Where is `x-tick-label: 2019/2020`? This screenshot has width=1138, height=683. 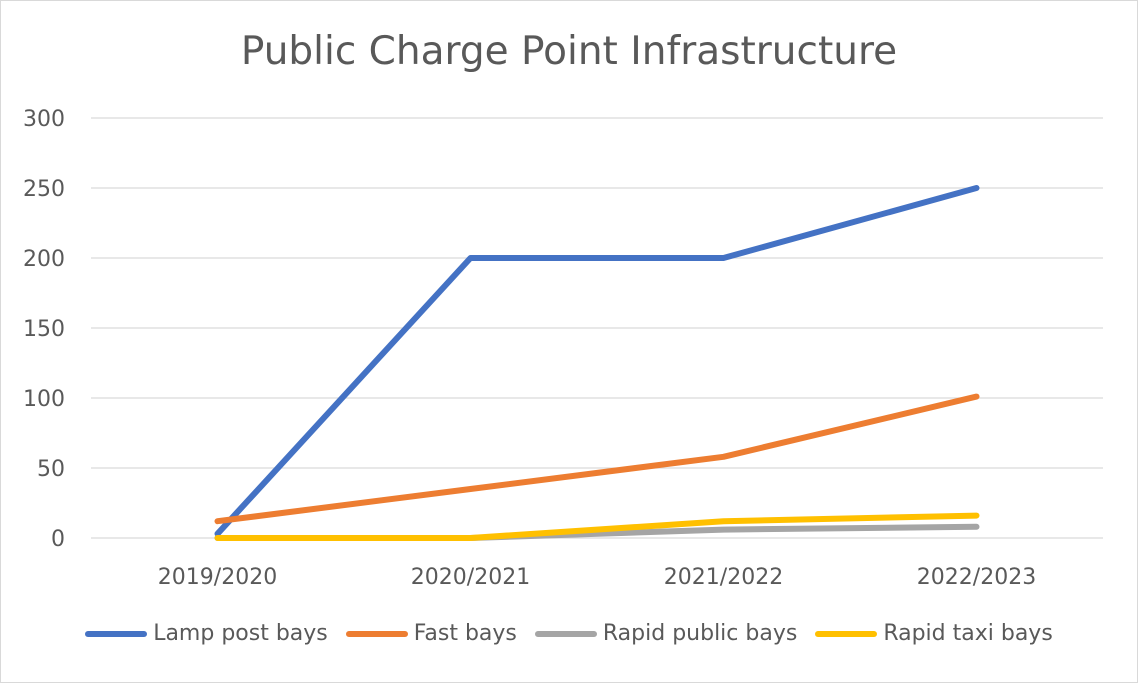
x-tick-label: 2019/2020 is located at coordinates (217, 577).